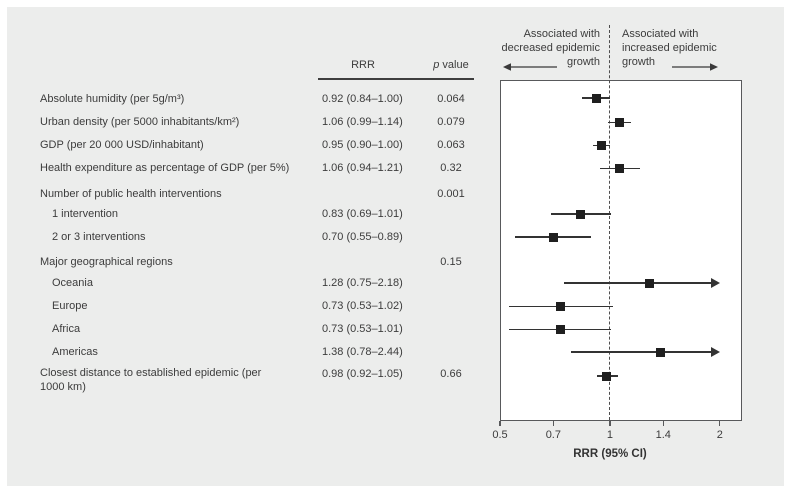 Image resolution: width=791 pixels, height=493 pixels. Describe the element at coordinates (553, 435) in the screenshot. I see `axis-tick-label: 0.7` at that location.